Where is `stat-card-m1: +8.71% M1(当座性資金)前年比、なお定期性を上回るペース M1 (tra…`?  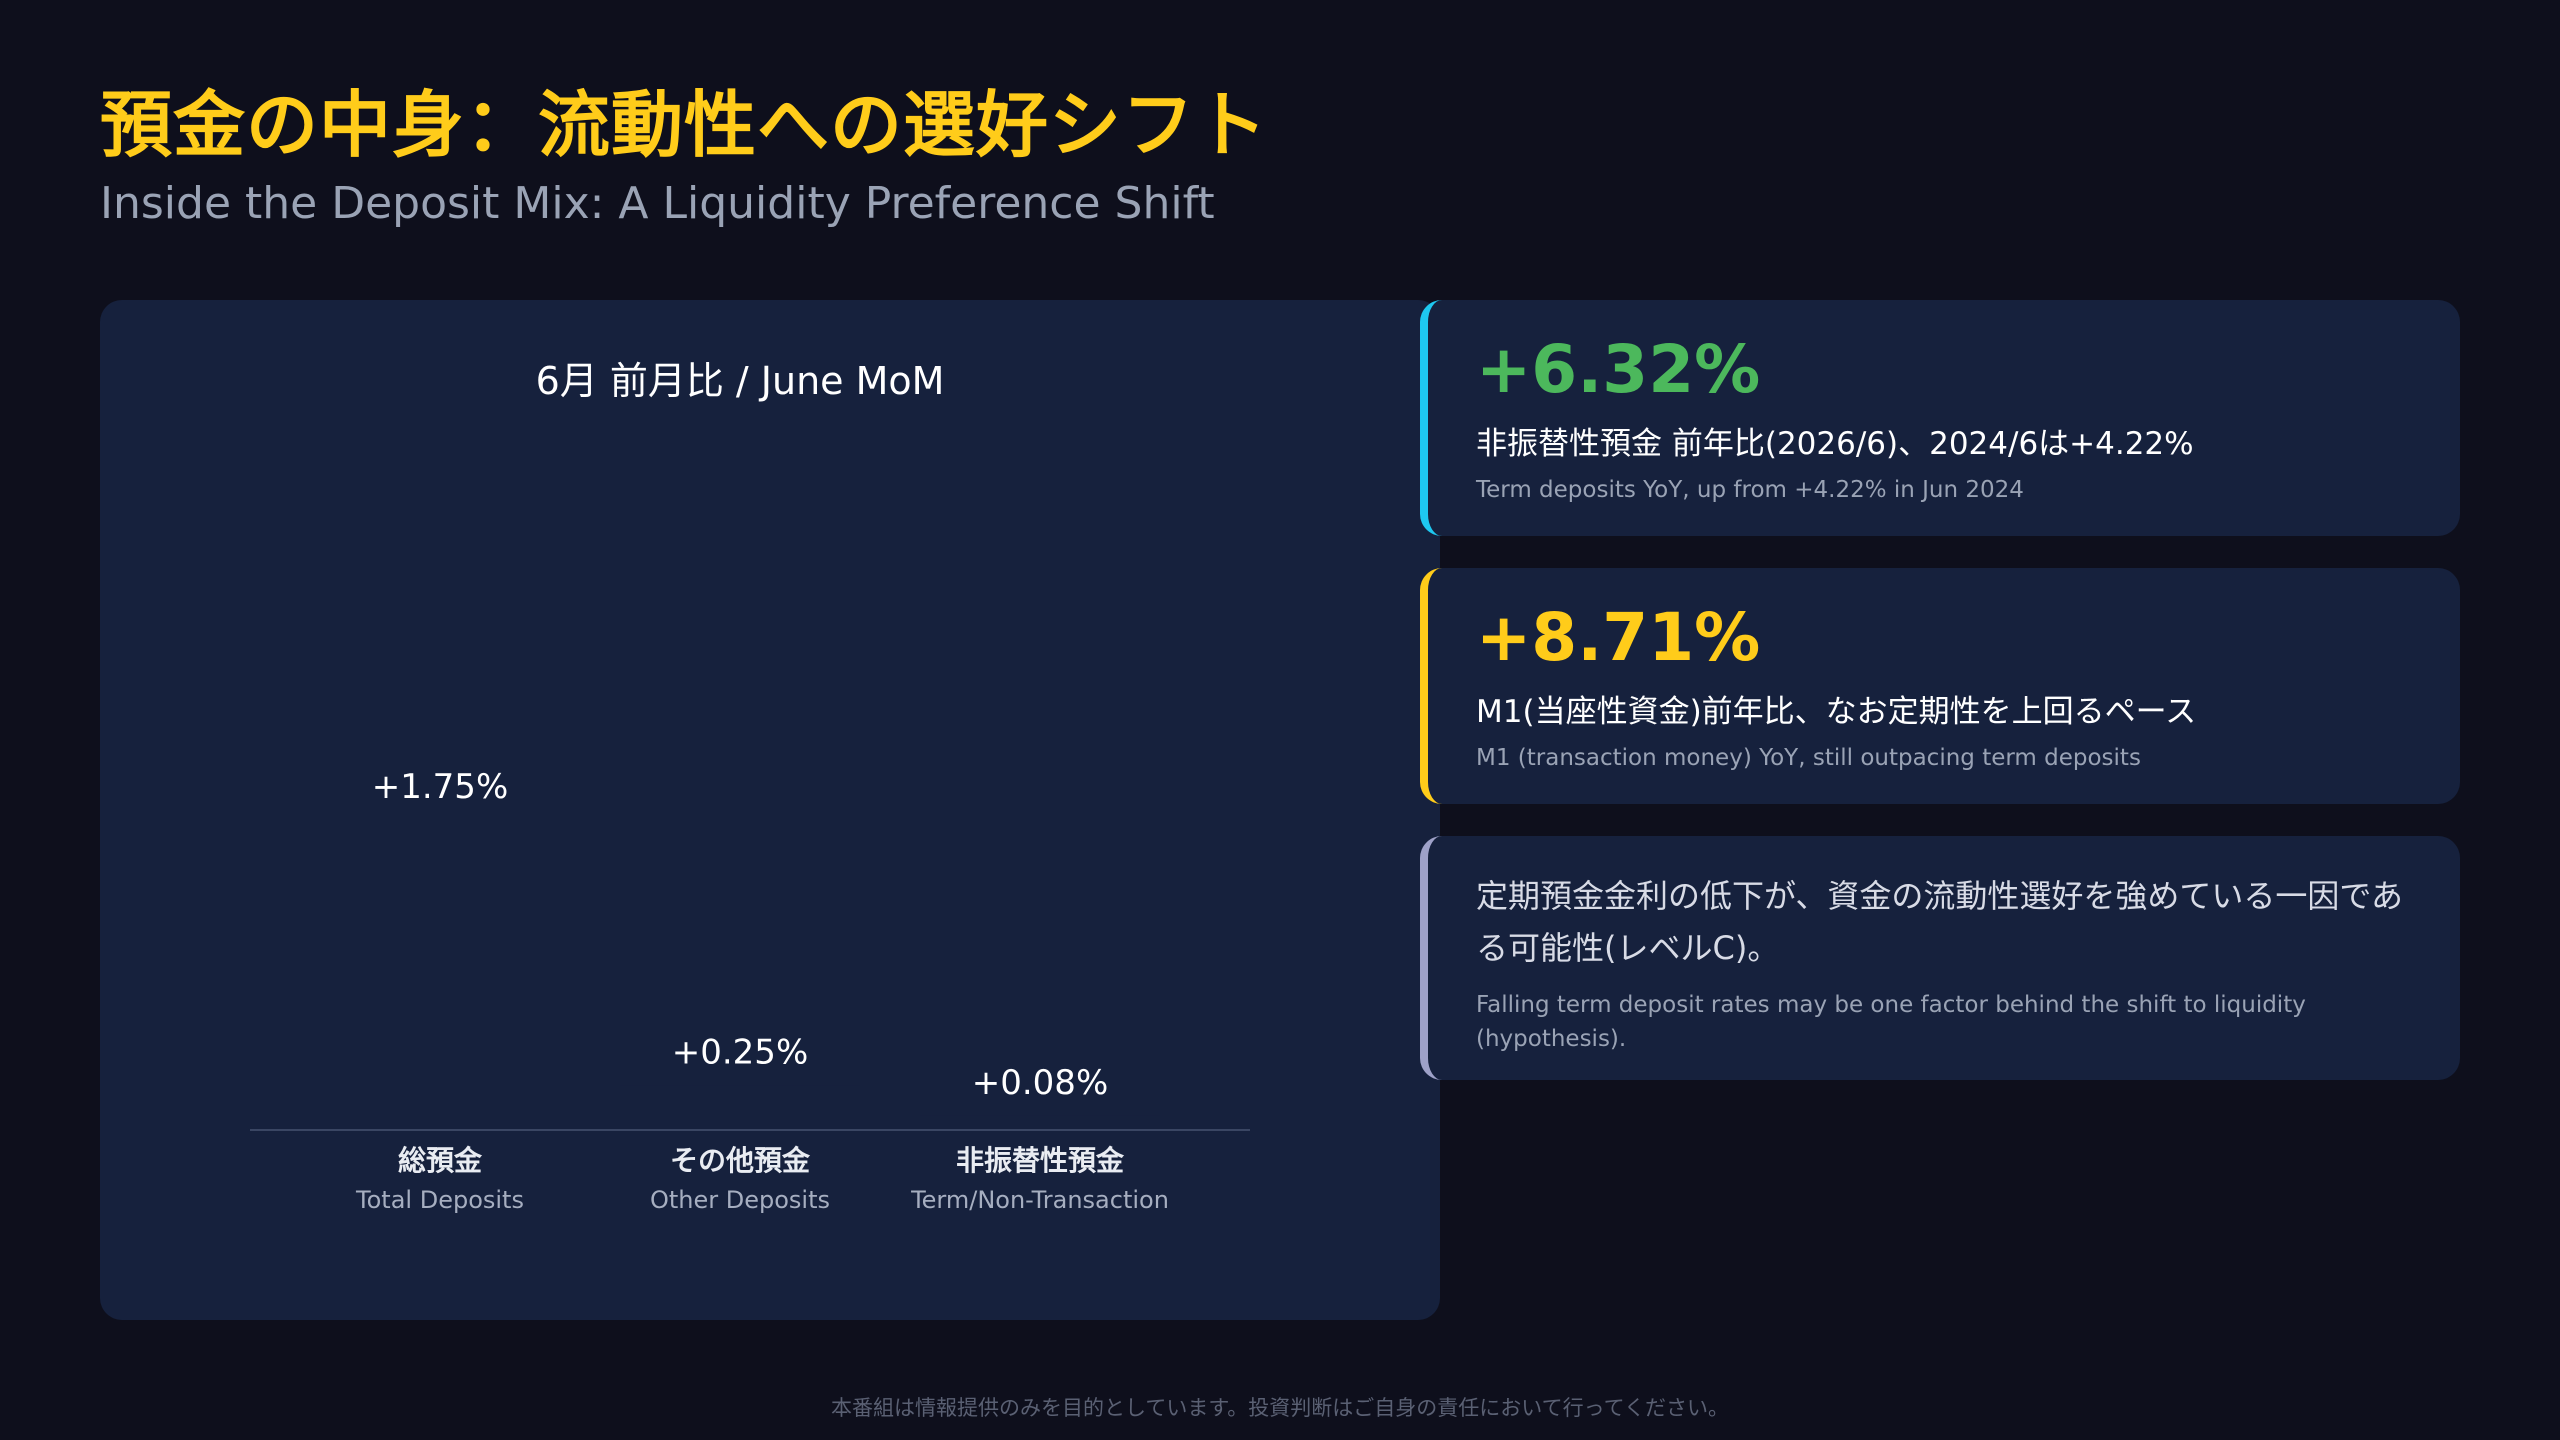
stat-card-m1: +8.71% M1(当座性資金)前年比、なお定期性を上回るペース M1 (tra… is located at coordinates (1940, 686).